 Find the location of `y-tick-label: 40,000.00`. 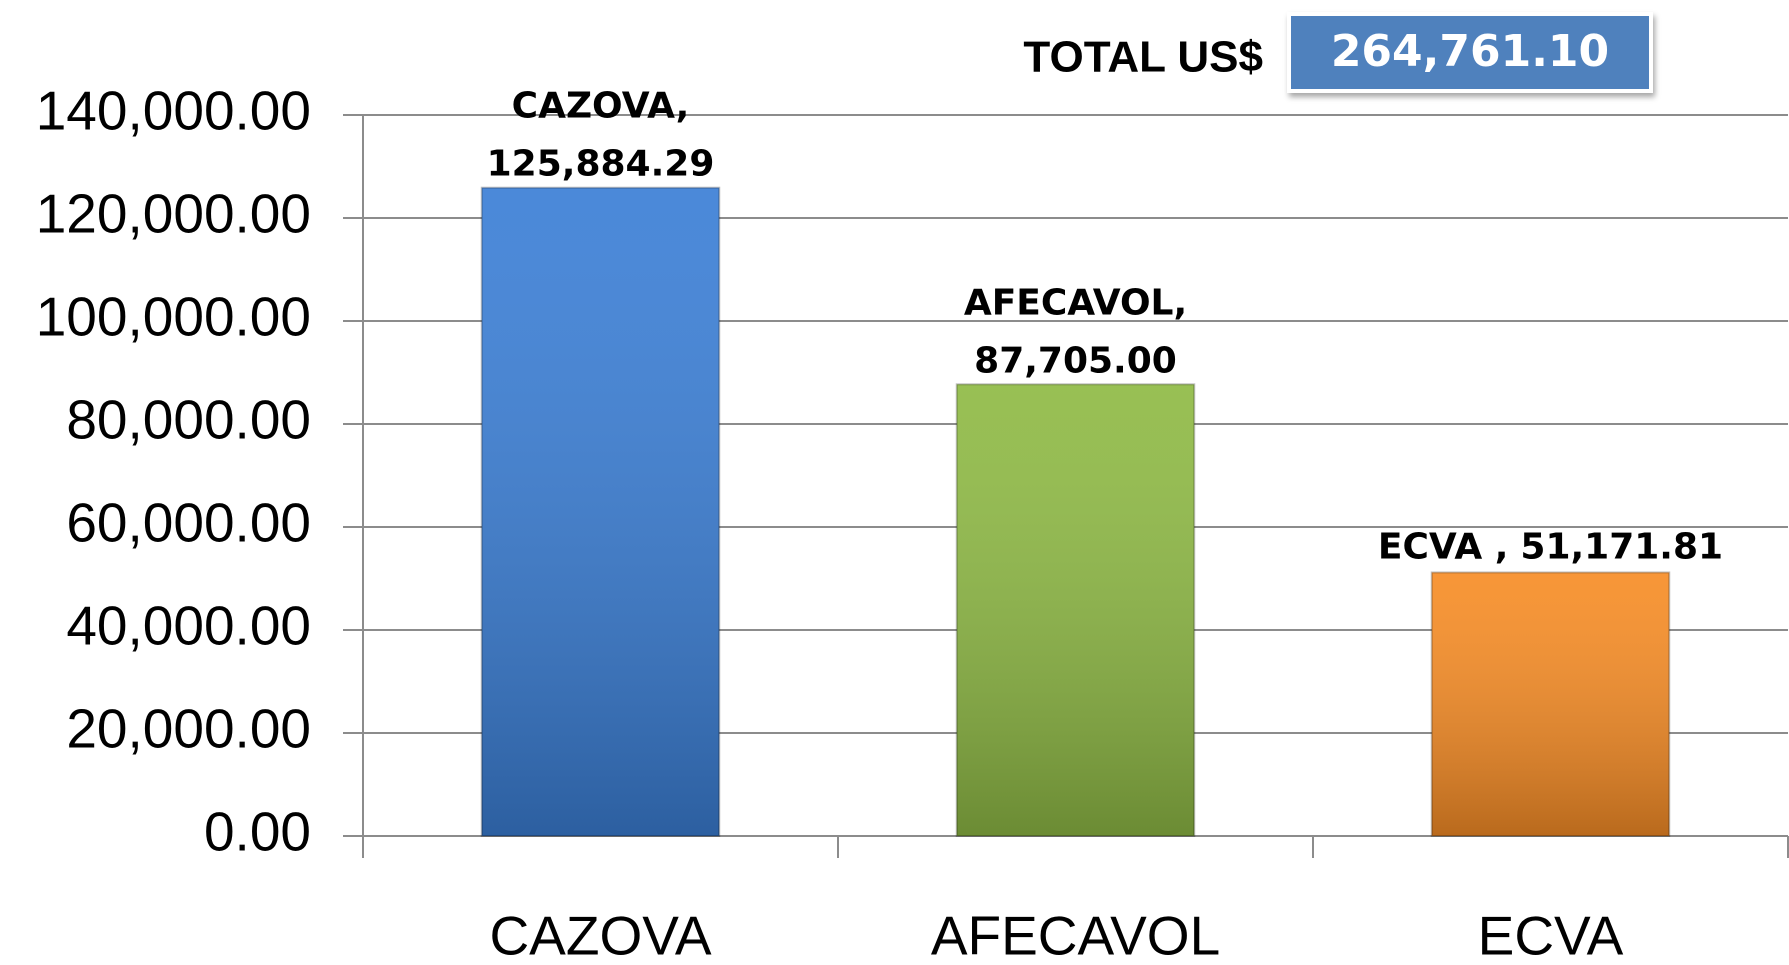

y-tick-label: 40,000.00 is located at coordinates (188, 626).